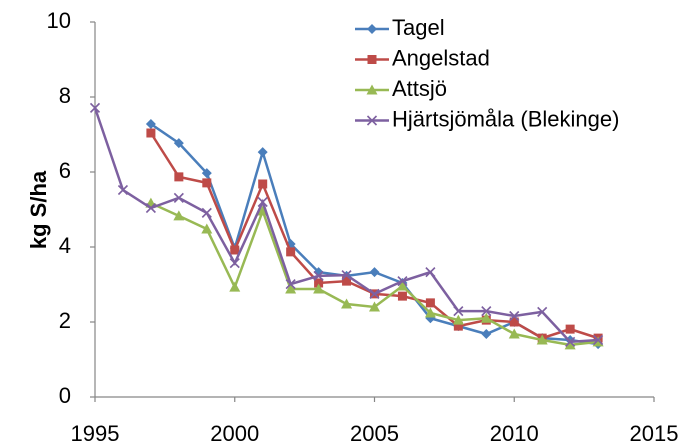 The image size is (685, 448). What do you see at coordinates (59, 20) in the screenshot?
I see `y-tick-label: 10` at bounding box center [59, 20].